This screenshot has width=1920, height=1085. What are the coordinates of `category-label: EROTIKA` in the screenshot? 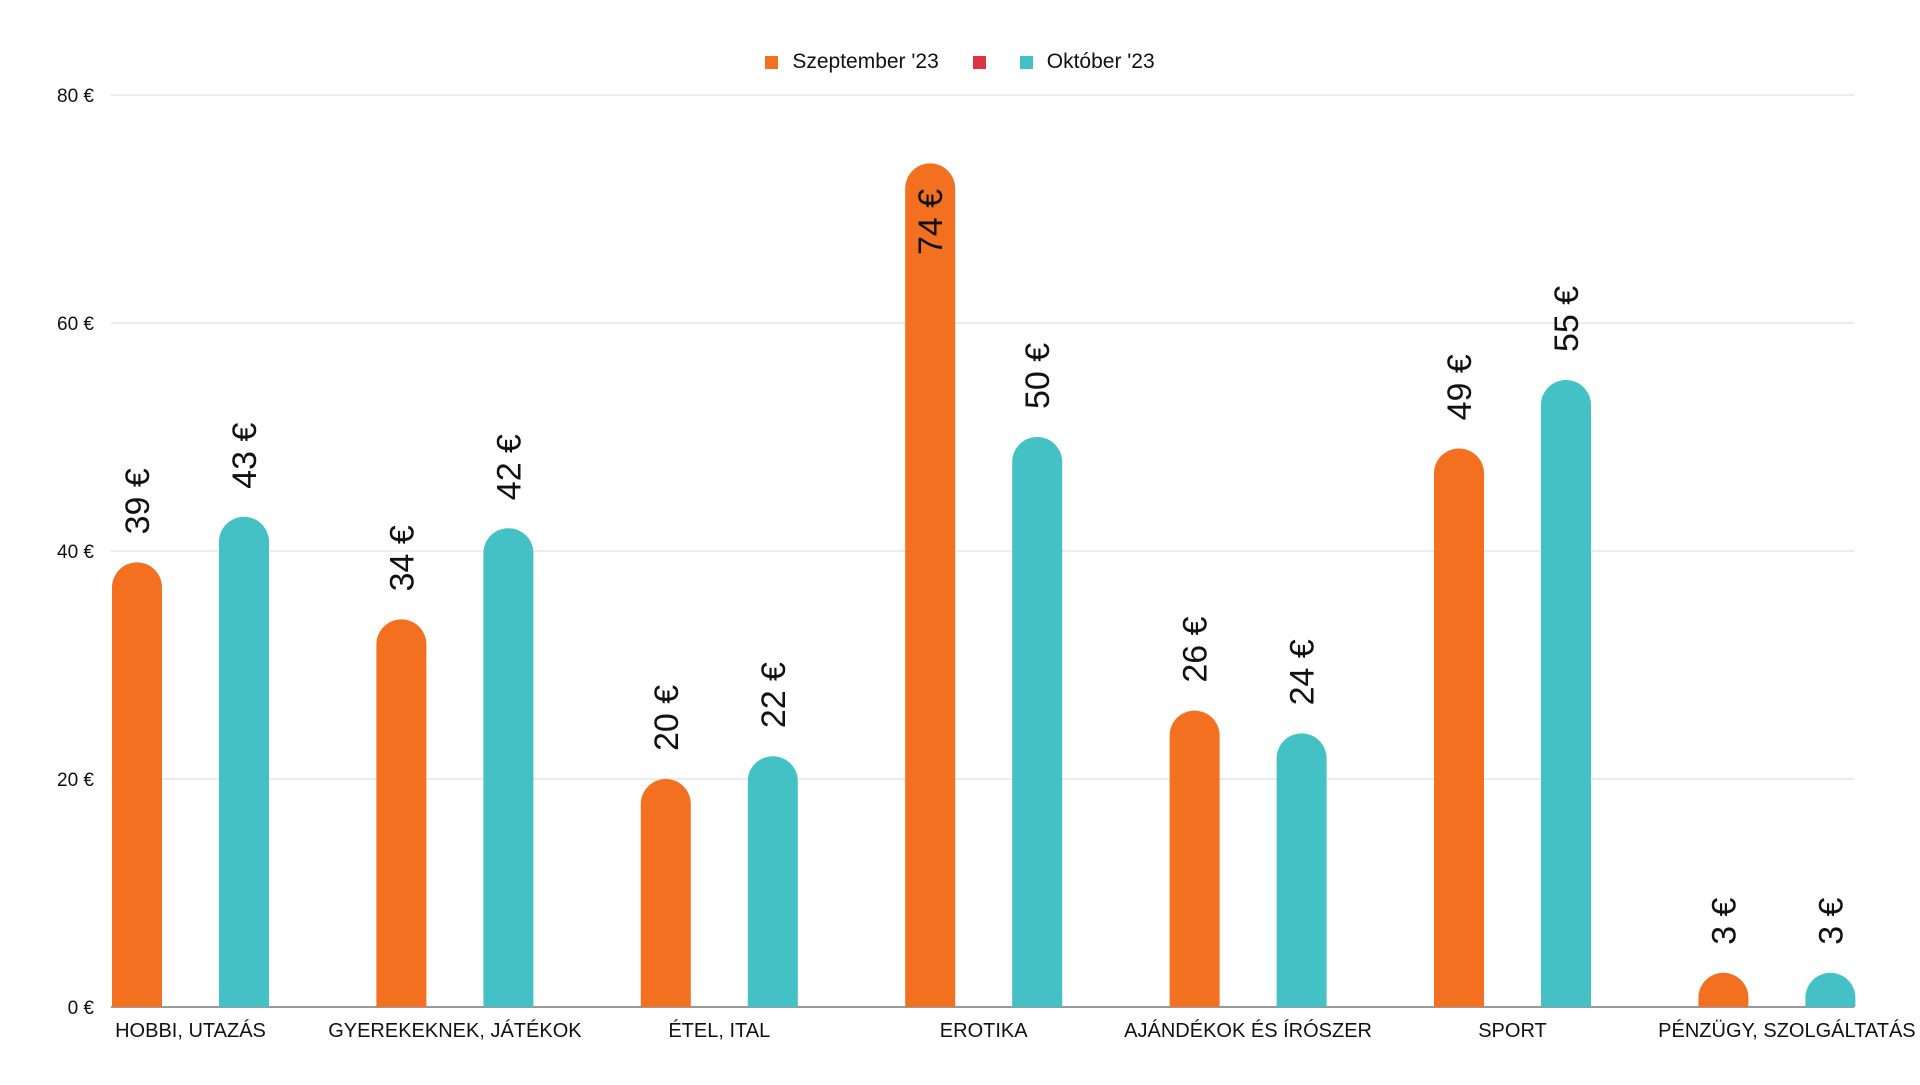 It's located at (984, 1031).